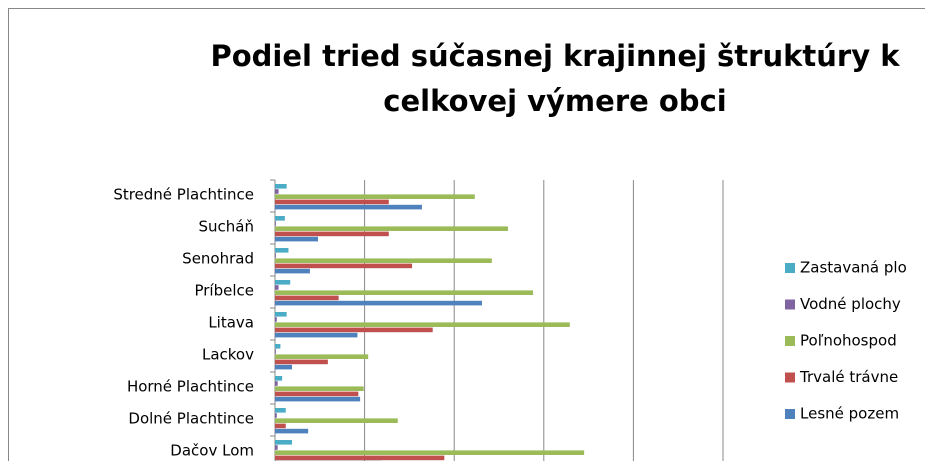 Image resolution: width=925 pixels, height=461 pixels. I want to click on y-tick-label: Príbelce, so click(224, 291).